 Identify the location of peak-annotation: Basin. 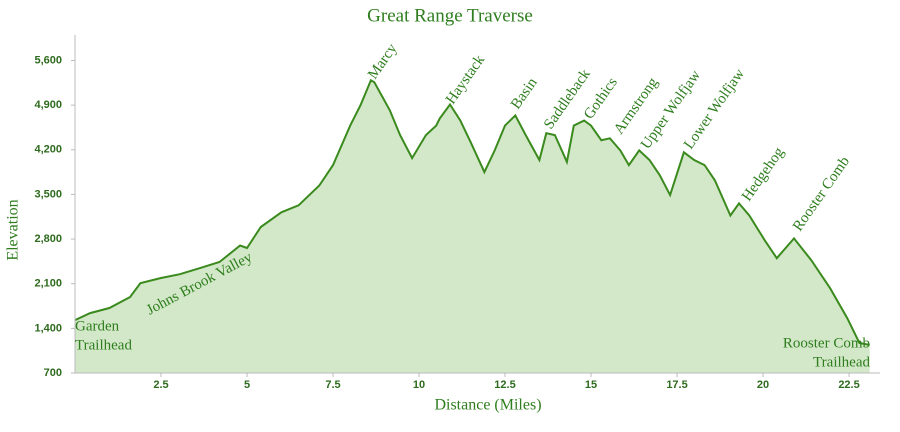
(524, 94).